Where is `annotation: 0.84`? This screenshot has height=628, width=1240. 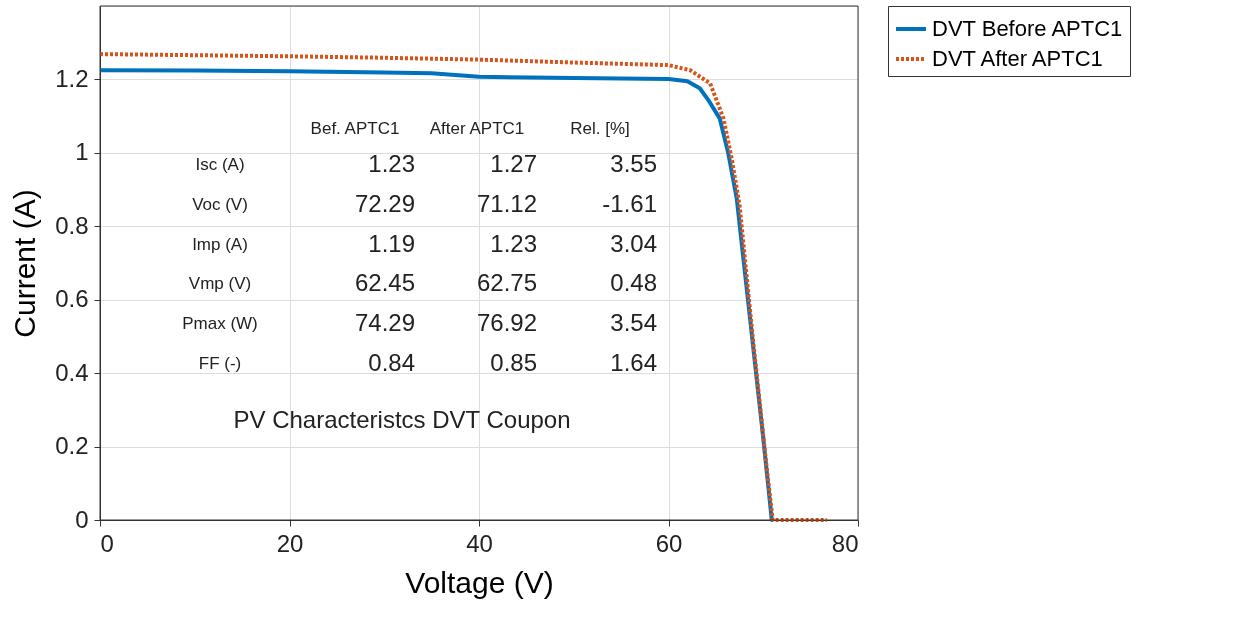
annotation: 0.84 is located at coordinates (391, 362).